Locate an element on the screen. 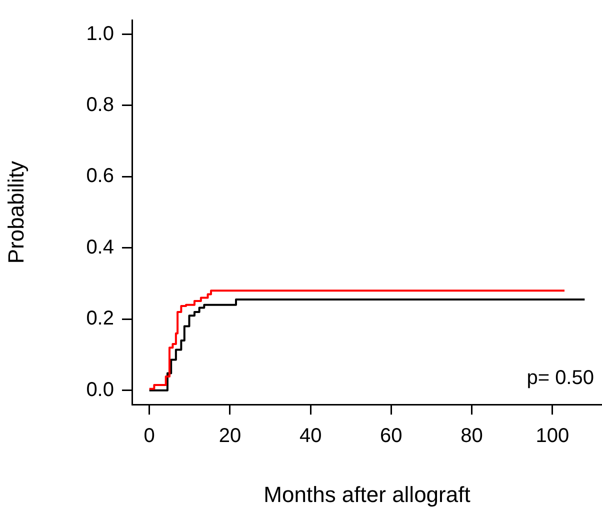 The width and height of the screenshot is (602, 519). y-tick-label: 0.6 is located at coordinates (100, 176).